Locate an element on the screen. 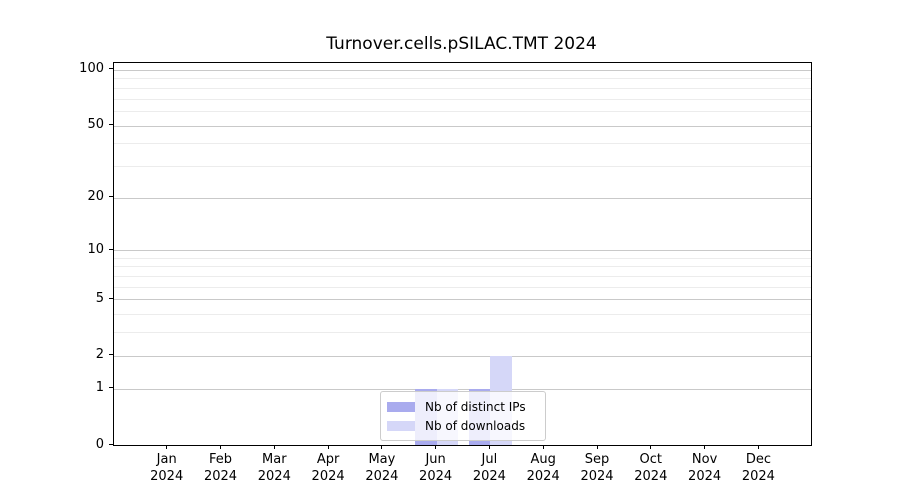 The image size is (900, 500). legend: Nb of distinct IPs Nb of downloads is located at coordinates (463, 416).